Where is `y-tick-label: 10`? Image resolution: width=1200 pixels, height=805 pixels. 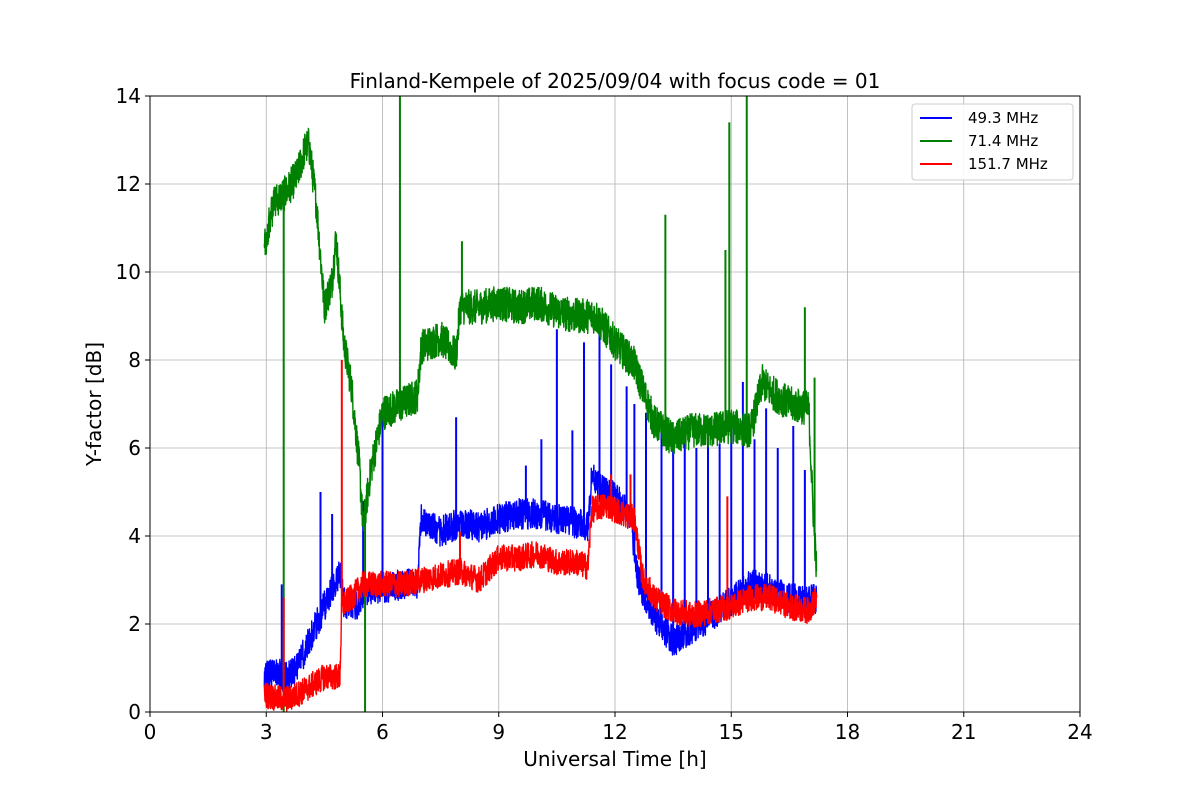
y-tick-label: 10 is located at coordinates (128, 272).